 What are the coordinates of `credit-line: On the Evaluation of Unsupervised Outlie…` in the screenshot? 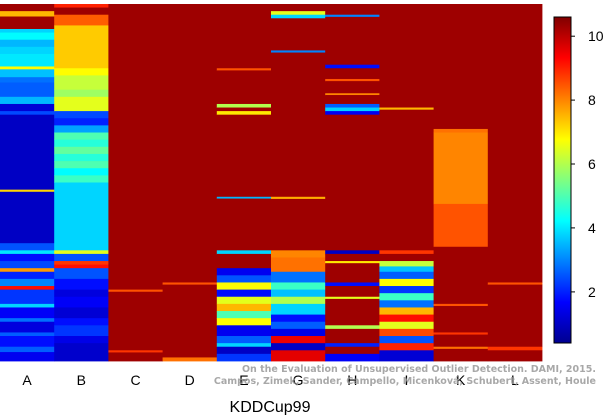 It's located at (419, 369).